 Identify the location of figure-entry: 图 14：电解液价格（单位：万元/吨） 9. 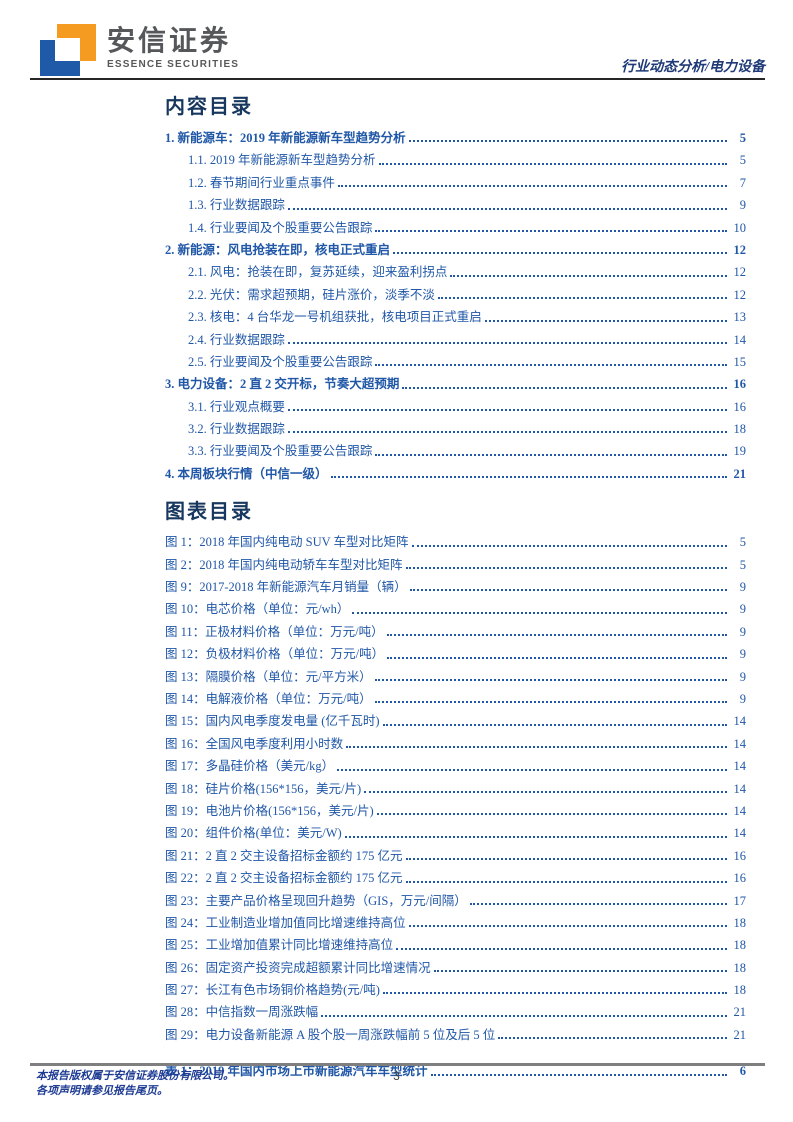
(455, 699).